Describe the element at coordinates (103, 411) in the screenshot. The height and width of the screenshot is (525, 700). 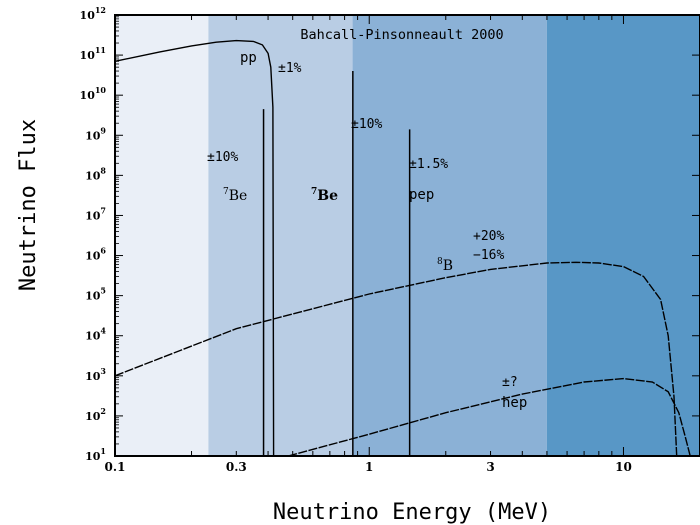
I see `y-tick-exponent: 2` at that location.